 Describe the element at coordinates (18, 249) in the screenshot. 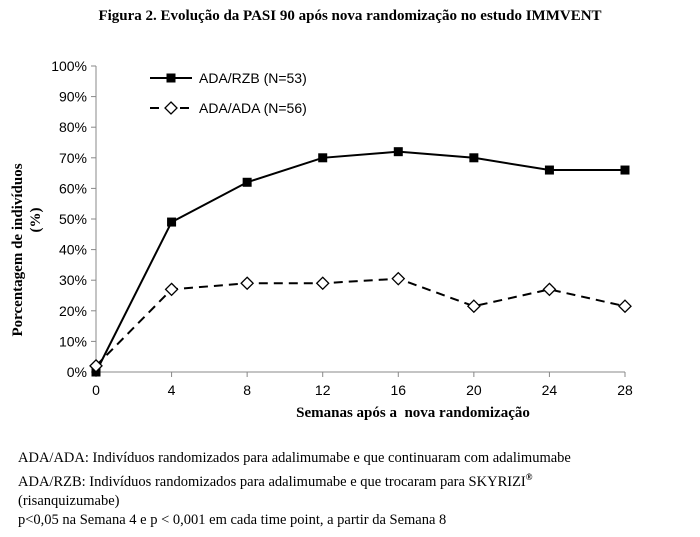

I see `y-axis-label-line1: Porcentagem de indivíduos` at that location.